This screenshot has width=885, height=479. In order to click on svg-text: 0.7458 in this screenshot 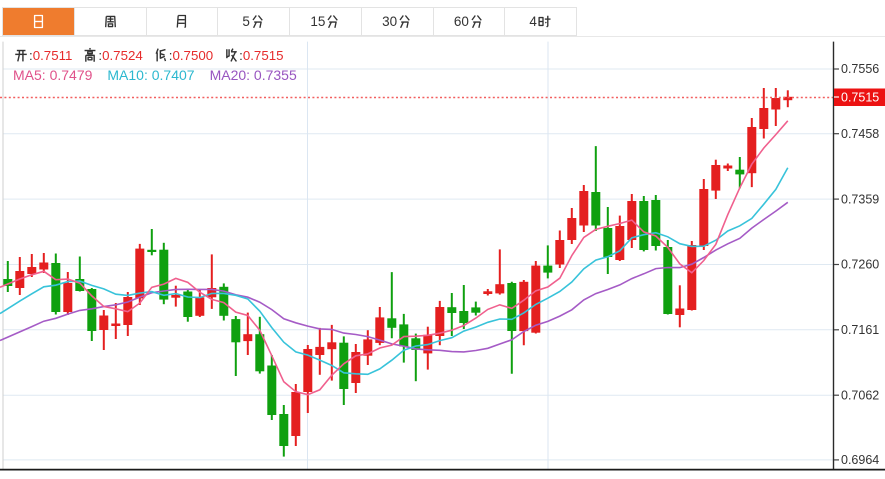, I will do `click(860, 134)`.